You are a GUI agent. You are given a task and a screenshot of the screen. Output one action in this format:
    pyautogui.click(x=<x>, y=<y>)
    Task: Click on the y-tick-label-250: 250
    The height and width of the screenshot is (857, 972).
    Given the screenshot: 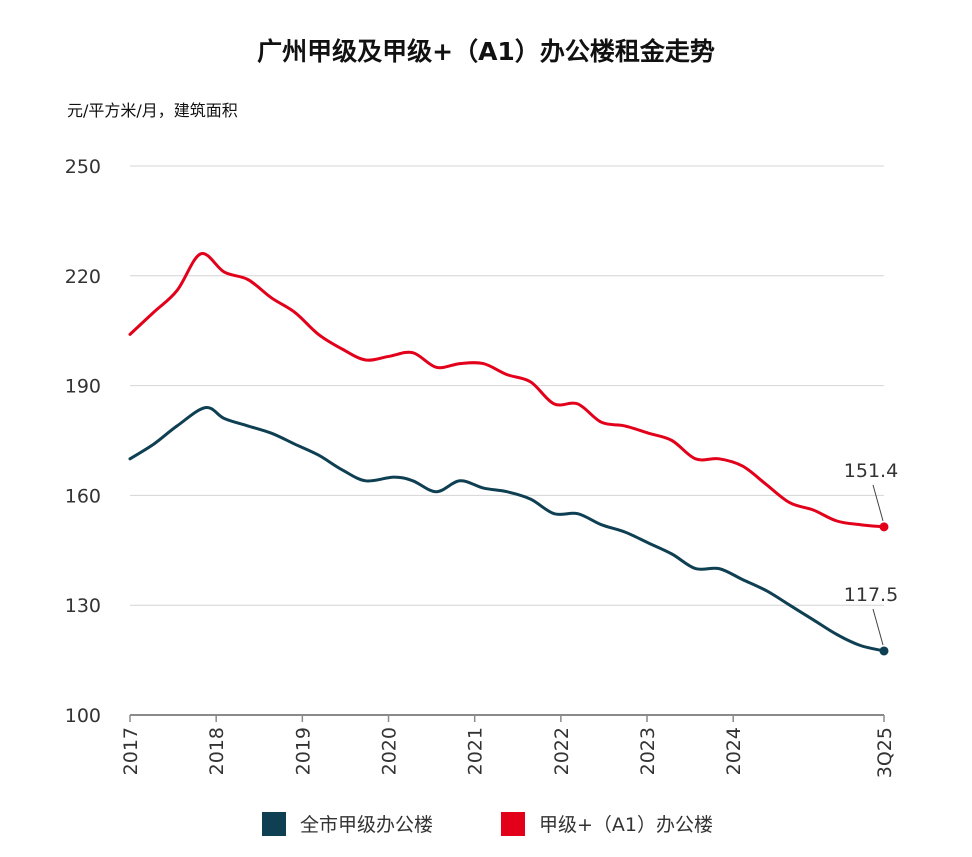 What is the action you would take?
    pyautogui.click(x=83, y=167)
    